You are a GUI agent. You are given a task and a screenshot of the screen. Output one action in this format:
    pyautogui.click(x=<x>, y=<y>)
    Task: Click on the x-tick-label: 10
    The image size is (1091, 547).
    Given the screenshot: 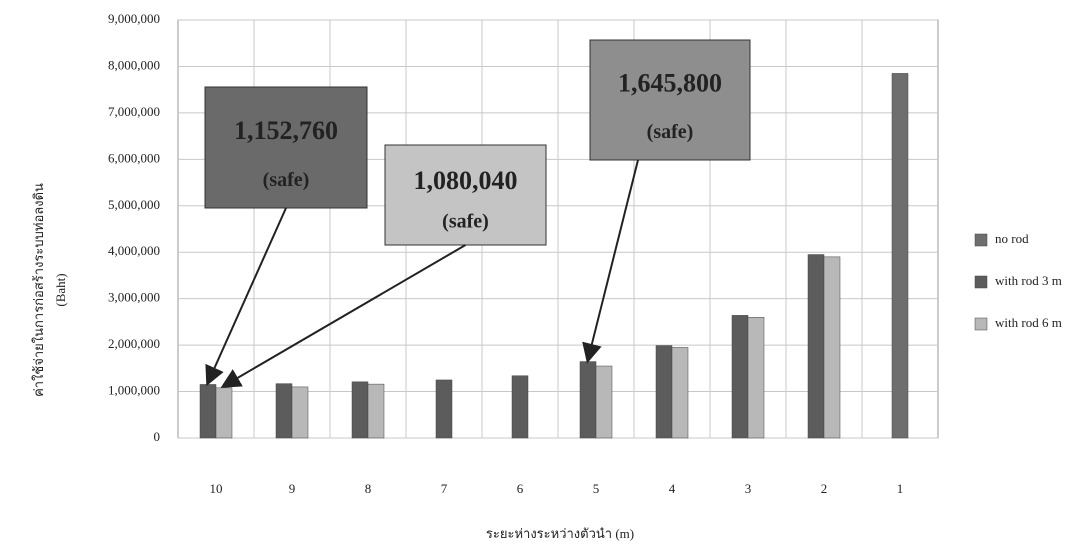 What is the action you would take?
    pyautogui.click(x=216, y=488)
    